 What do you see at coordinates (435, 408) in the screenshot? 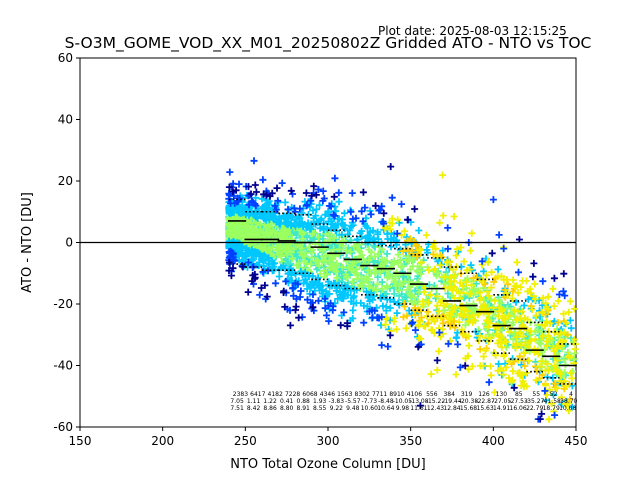
I see `bin-stat-value: 12.43` at bounding box center [435, 408].